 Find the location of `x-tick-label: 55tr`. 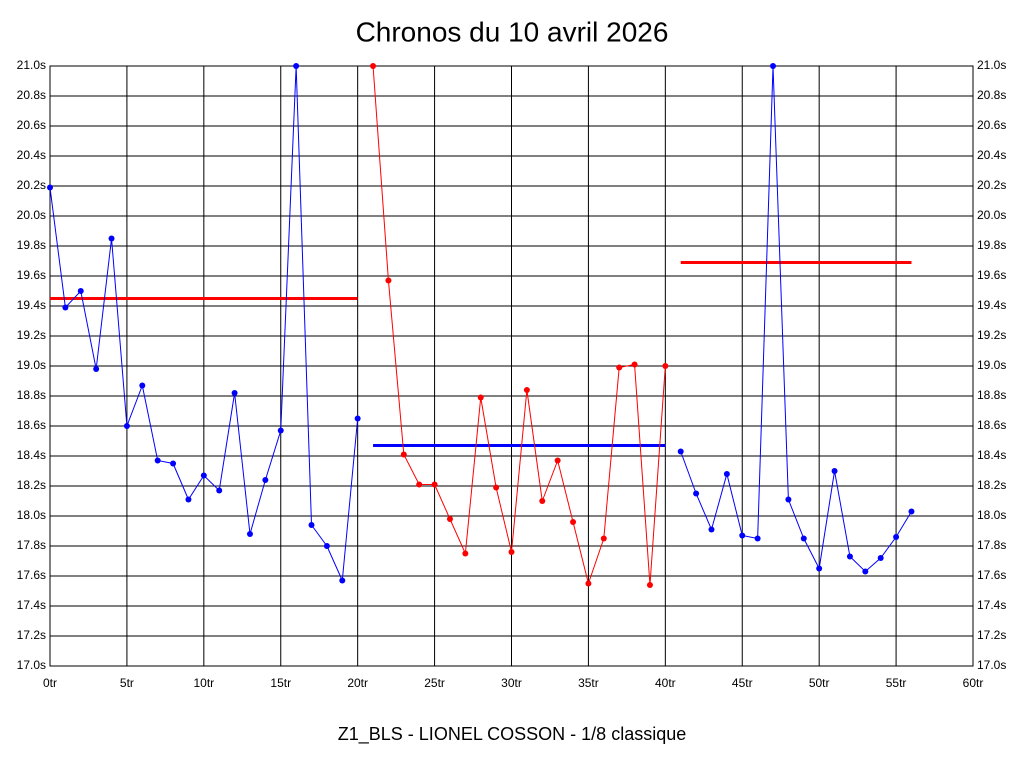

x-tick-label: 55tr is located at coordinates (896, 683).